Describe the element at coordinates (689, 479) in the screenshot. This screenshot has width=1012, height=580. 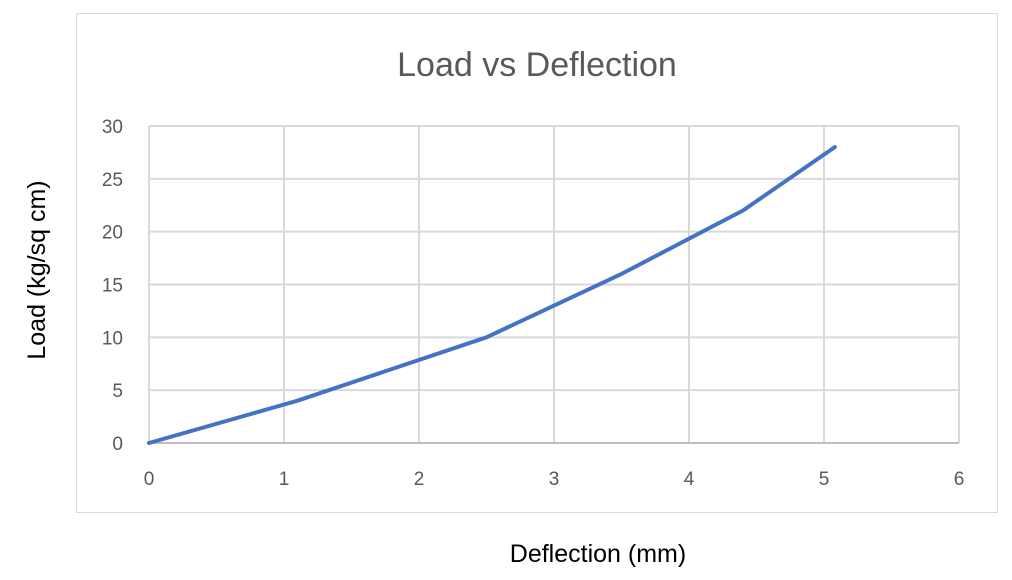
I see `x-tick-label-4: 4` at that location.